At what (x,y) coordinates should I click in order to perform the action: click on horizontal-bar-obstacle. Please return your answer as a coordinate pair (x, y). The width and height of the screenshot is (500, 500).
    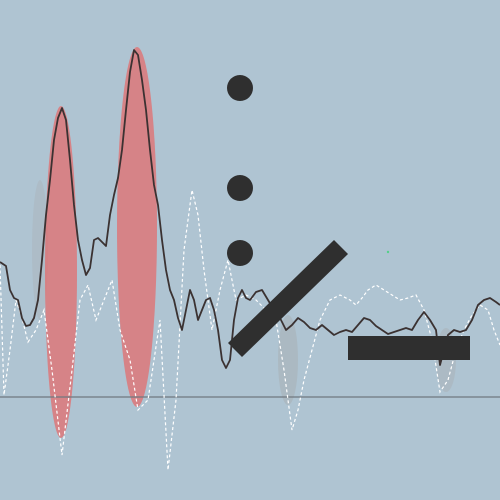
    Looking at the image, I should click on (409, 348).